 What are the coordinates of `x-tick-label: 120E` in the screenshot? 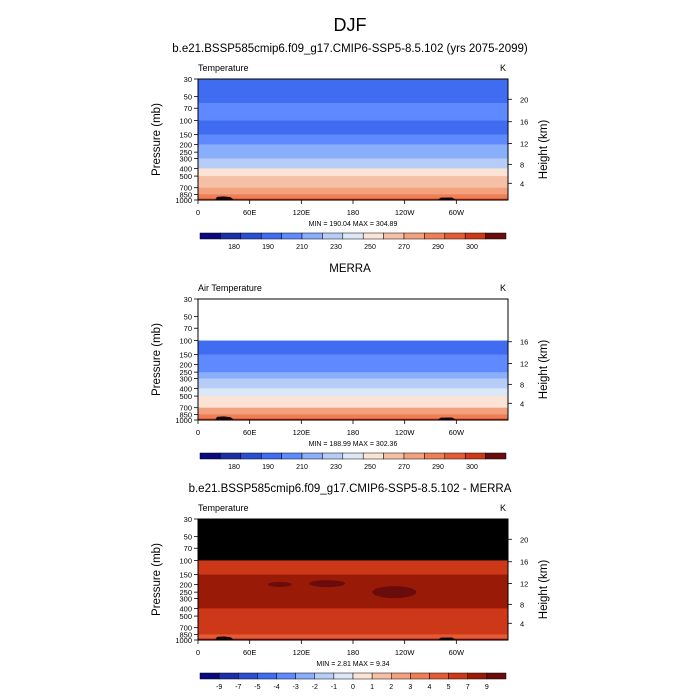 It's located at (302, 212).